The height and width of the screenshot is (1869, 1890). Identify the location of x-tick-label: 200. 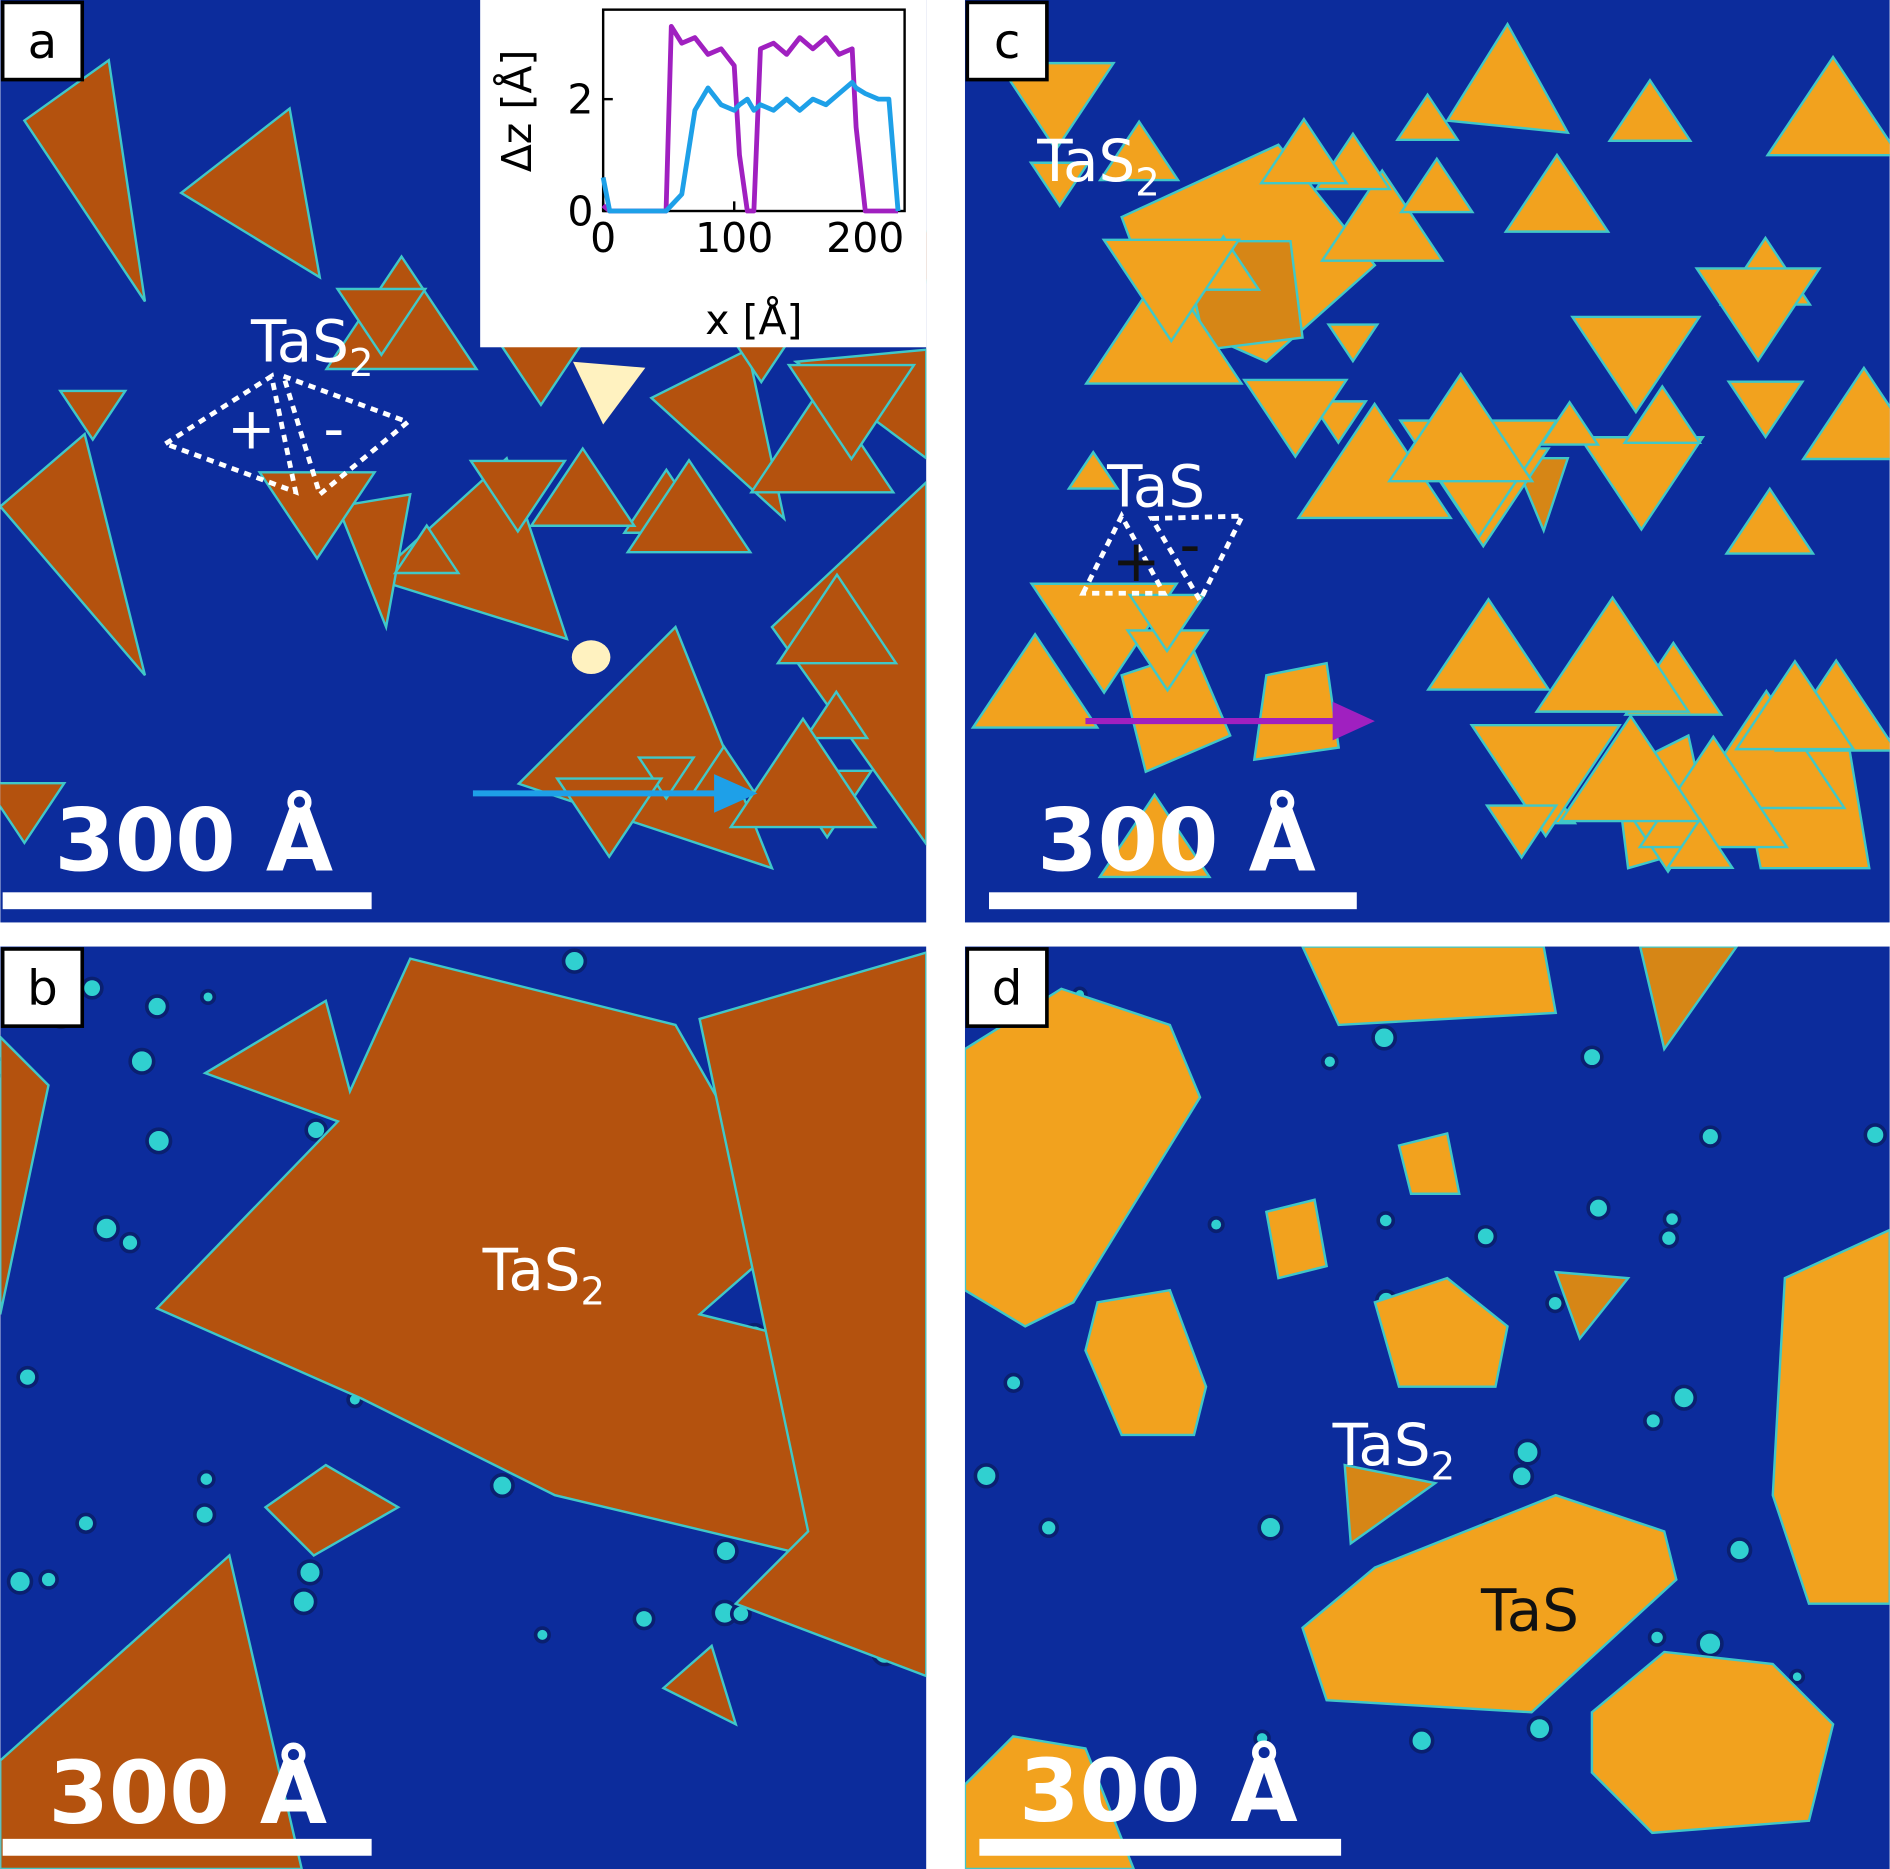
(865, 238).